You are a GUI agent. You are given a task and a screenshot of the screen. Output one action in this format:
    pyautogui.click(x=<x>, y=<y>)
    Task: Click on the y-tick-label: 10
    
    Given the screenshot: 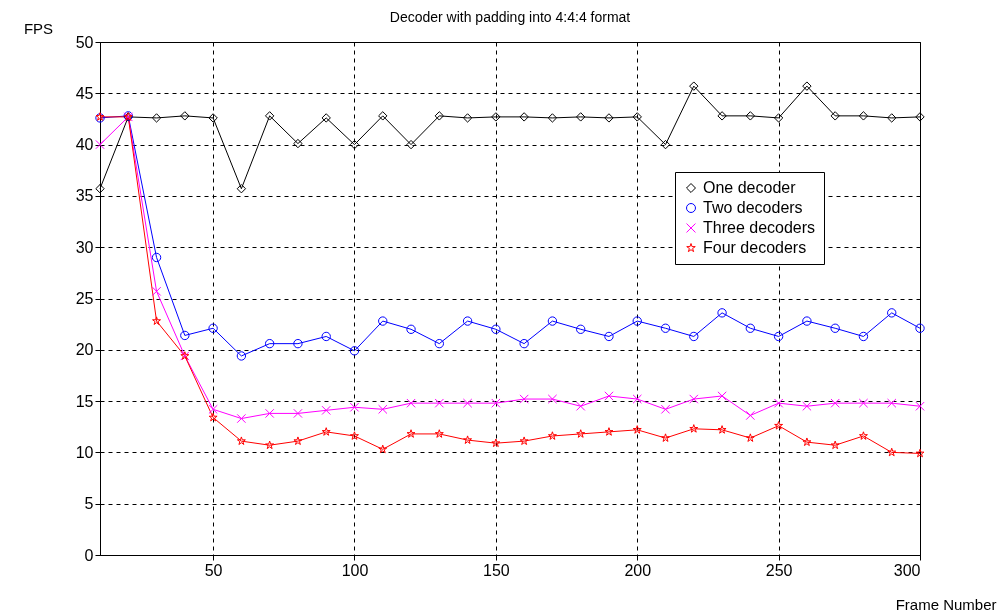 What is the action you would take?
    pyautogui.click(x=84, y=452)
    